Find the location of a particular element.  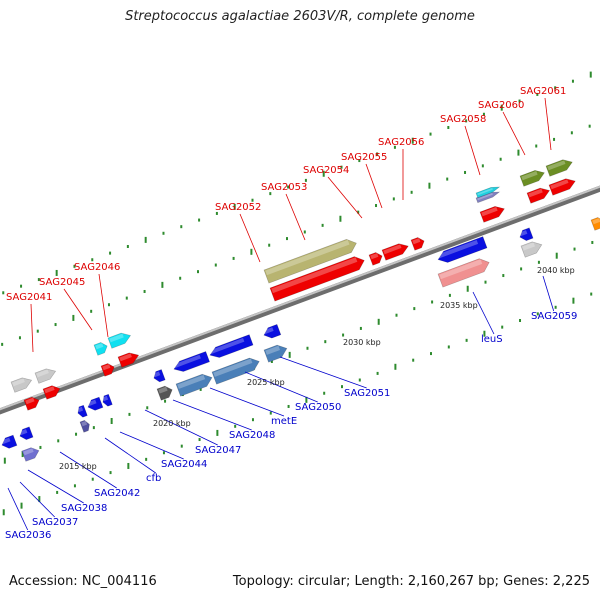

gene-label-sag2047: SAG2047 is located at coordinates (218, 450).